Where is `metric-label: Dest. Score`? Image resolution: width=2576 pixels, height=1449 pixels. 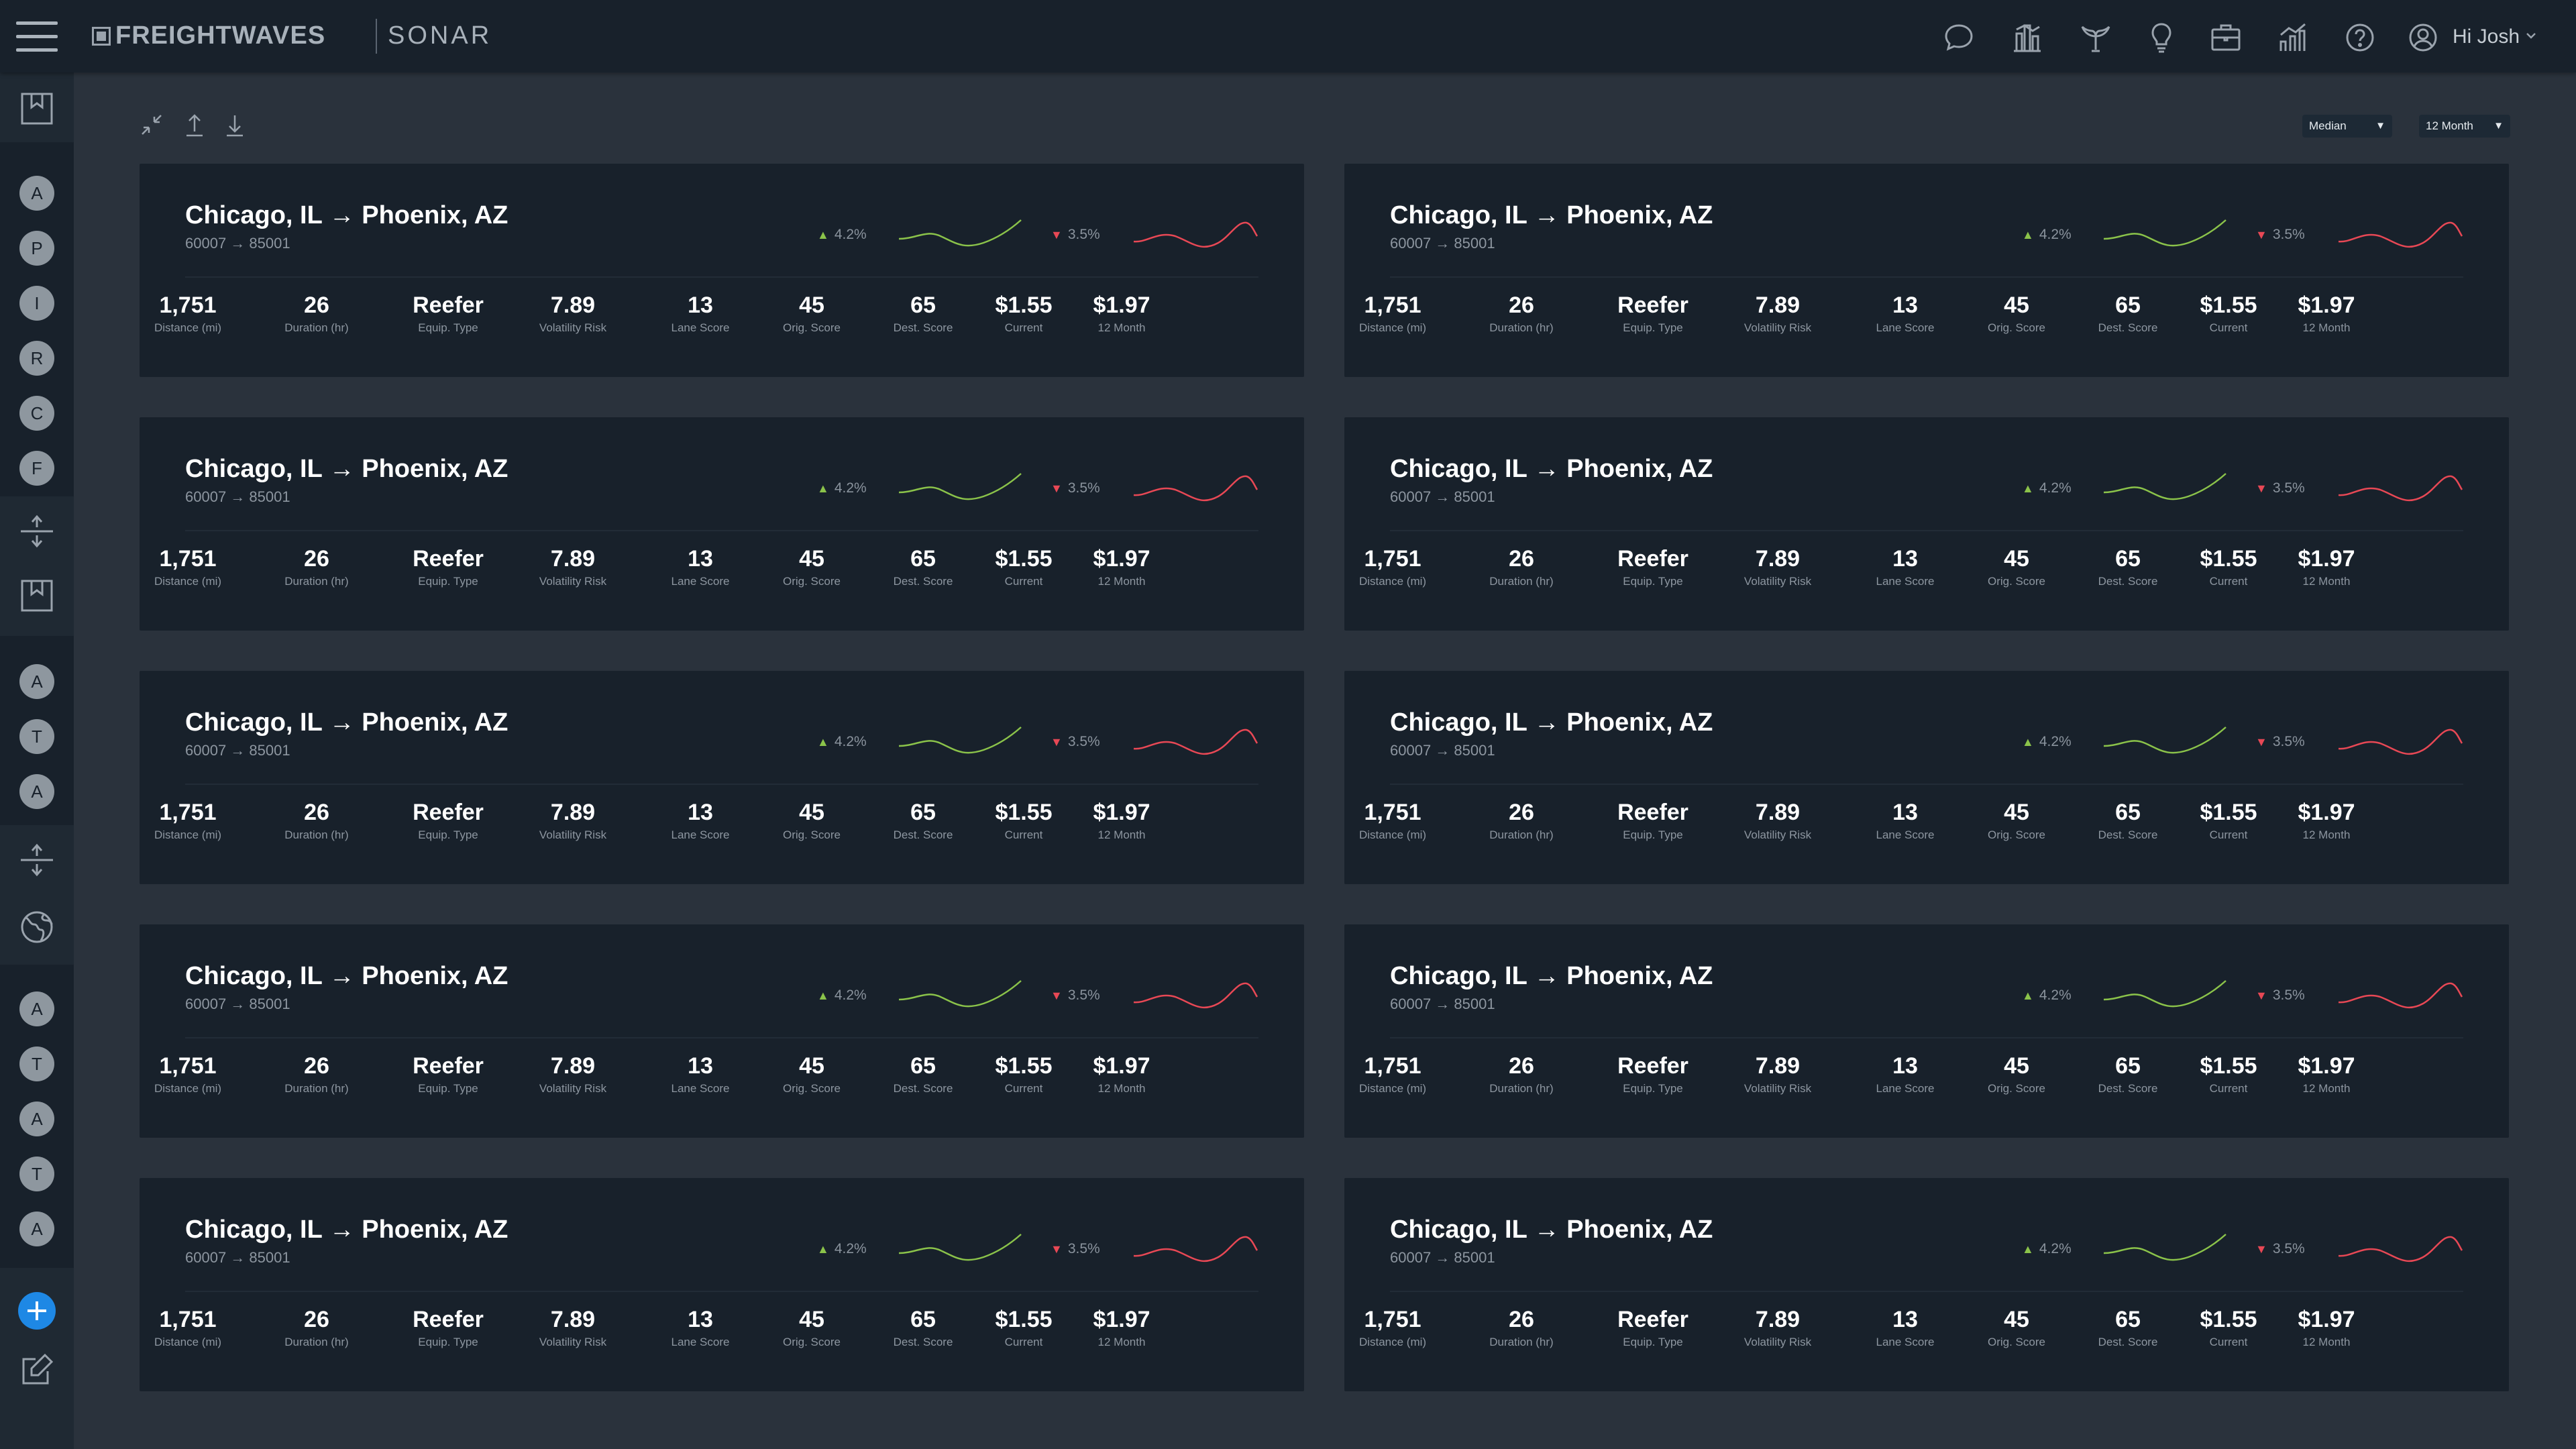
metric-label: Dest. Score is located at coordinates (2128, 834).